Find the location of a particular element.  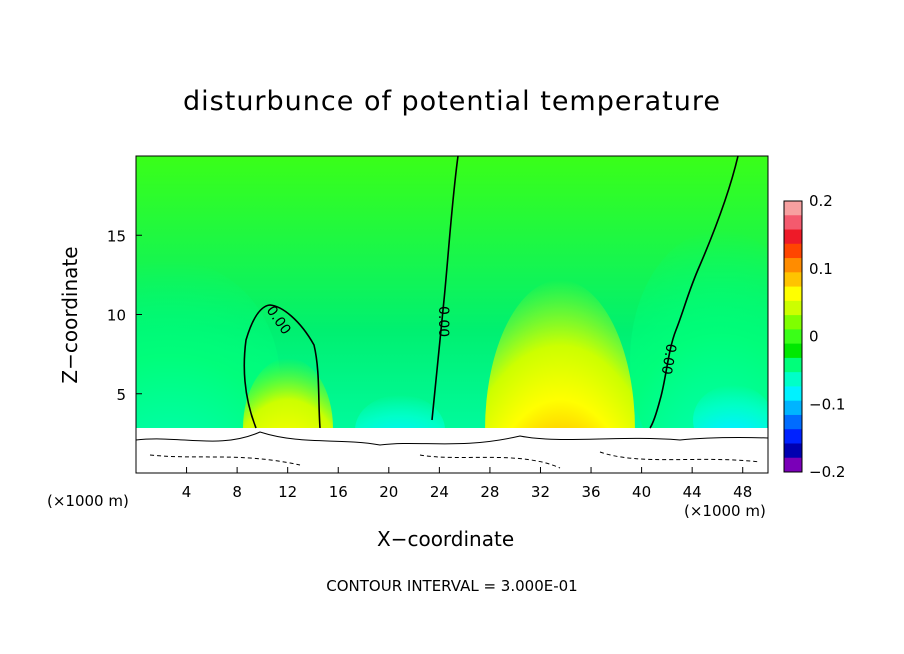

chart-title: disturbunce of potential temperature is located at coordinates (452, 101).